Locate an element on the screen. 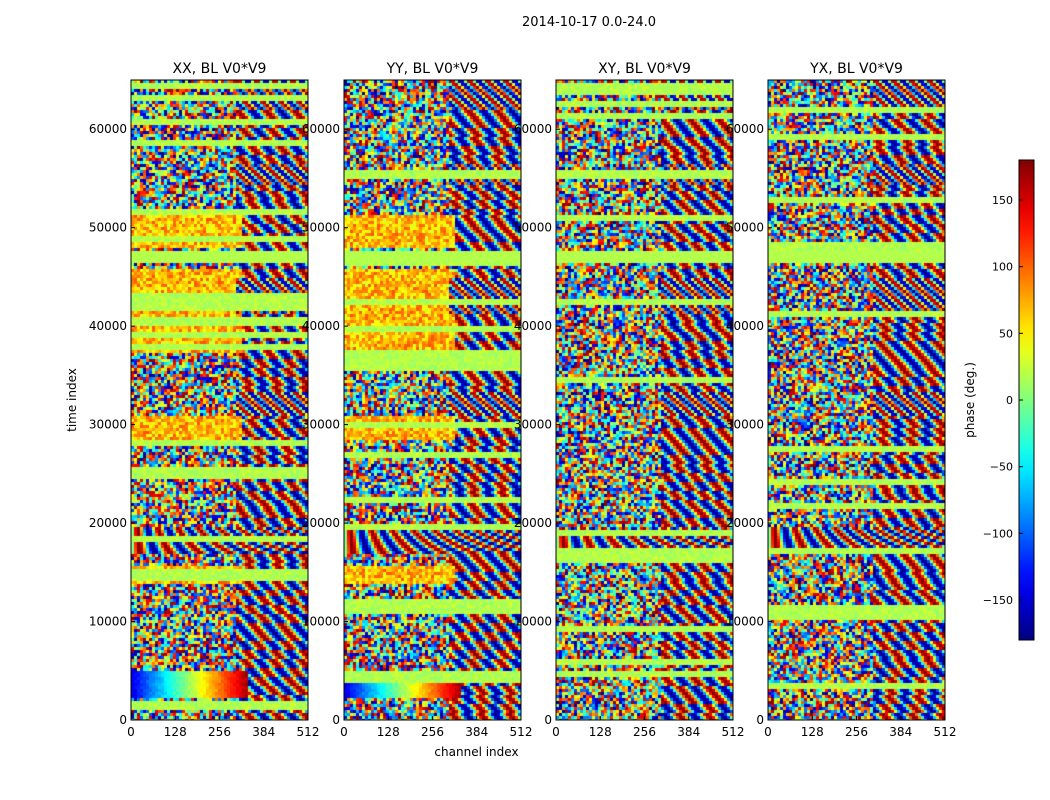 The width and height of the screenshot is (1050, 800). panel-title: XY, BL V0*V9 is located at coordinates (644, 69).